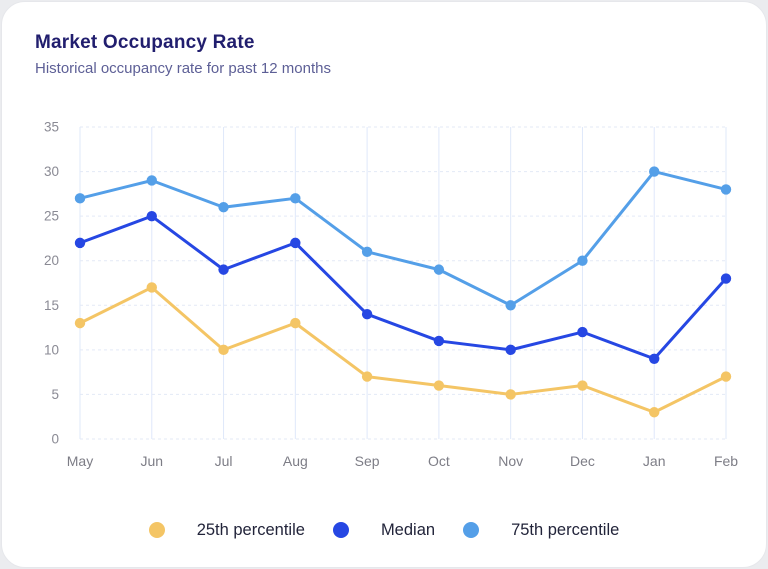 The image size is (768, 569). I want to click on x-axis-tick-label: May, so click(80, 461).